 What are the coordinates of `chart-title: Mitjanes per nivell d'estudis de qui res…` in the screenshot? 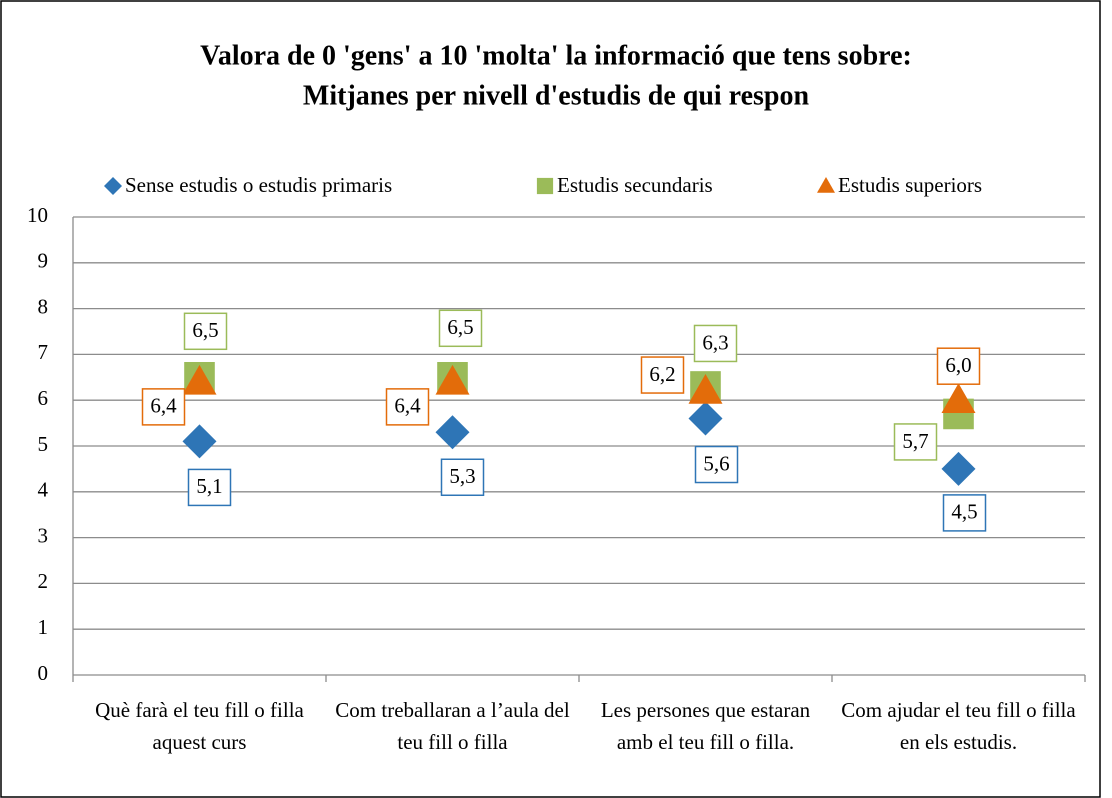 It's located at (556, 95).